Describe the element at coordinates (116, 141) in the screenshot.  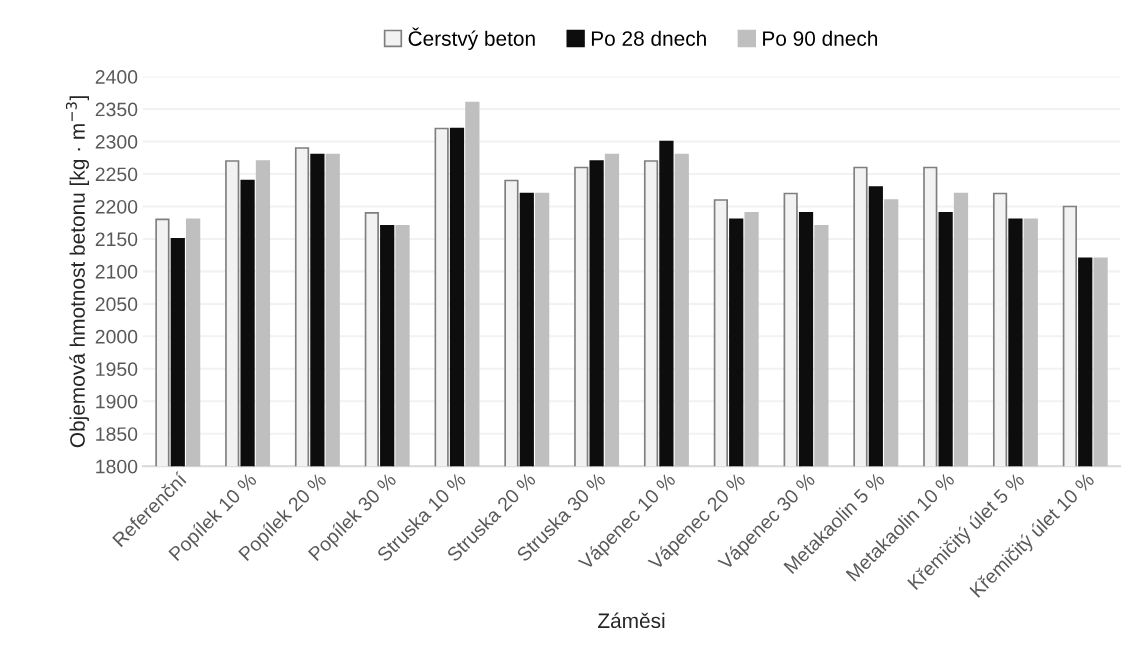
I see `y-tick-label: 2300` at that location.